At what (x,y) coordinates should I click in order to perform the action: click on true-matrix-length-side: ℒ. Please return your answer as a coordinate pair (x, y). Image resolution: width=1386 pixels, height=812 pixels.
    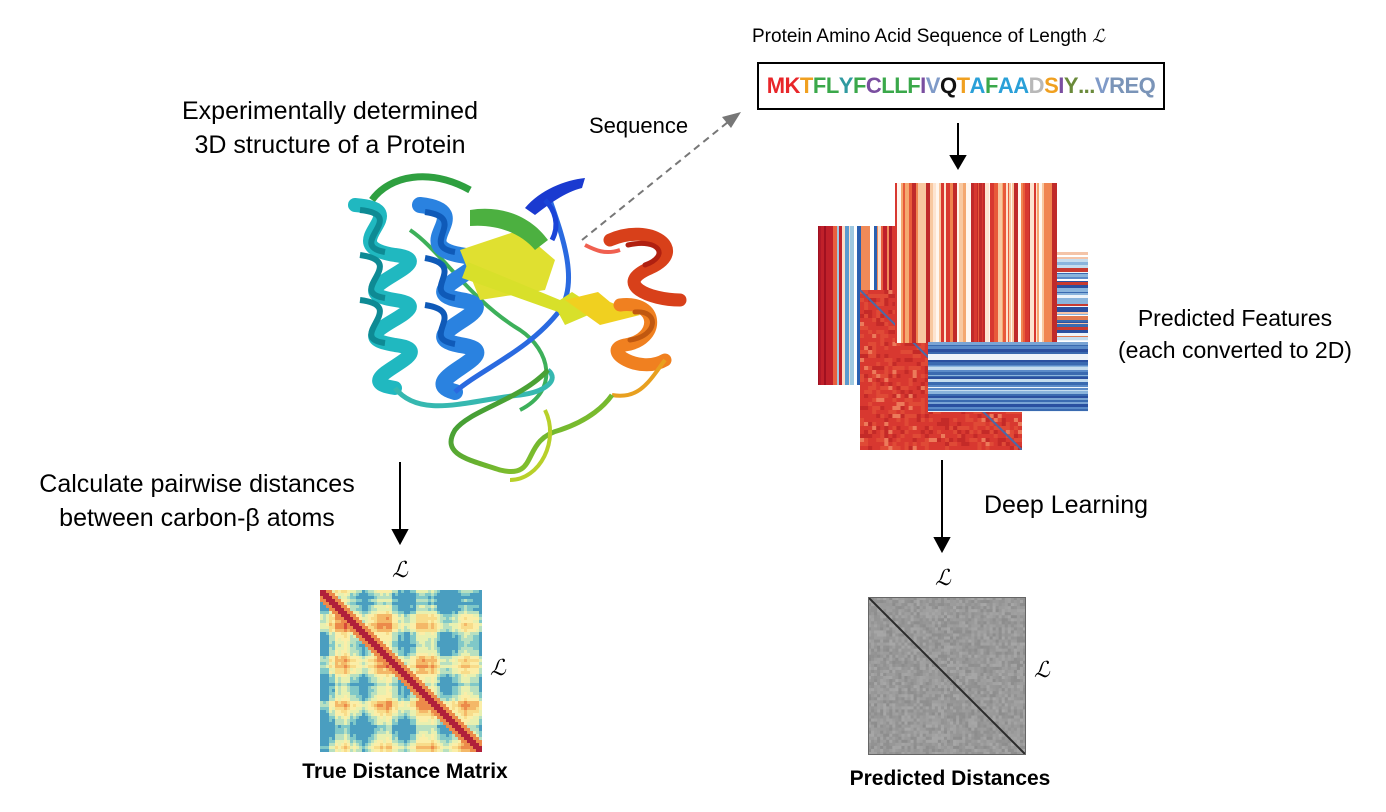
    Looking at the image, I should click on (498, 668).